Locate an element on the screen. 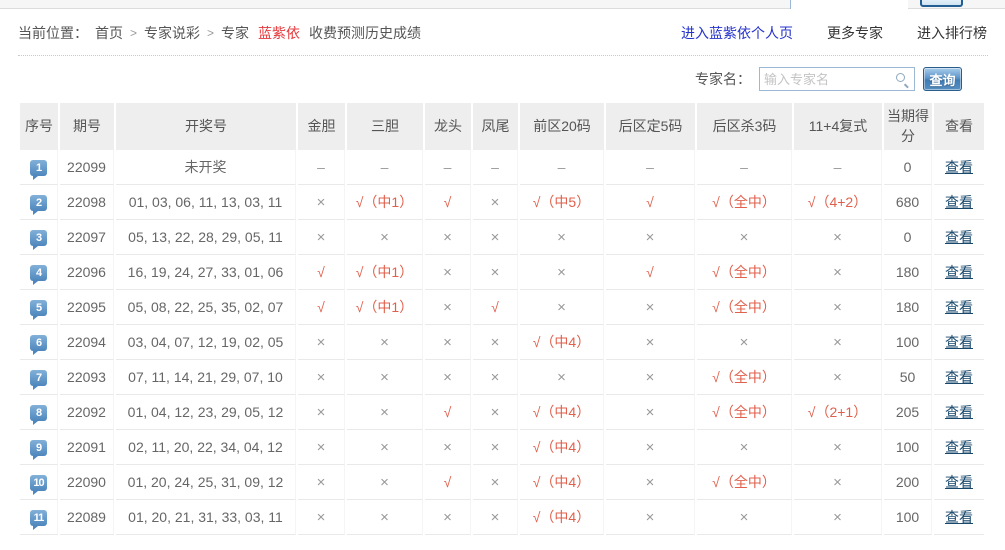 The image size is (1005, 550). column-header-8: 后区定5码 is located at coordinates (650, 126).